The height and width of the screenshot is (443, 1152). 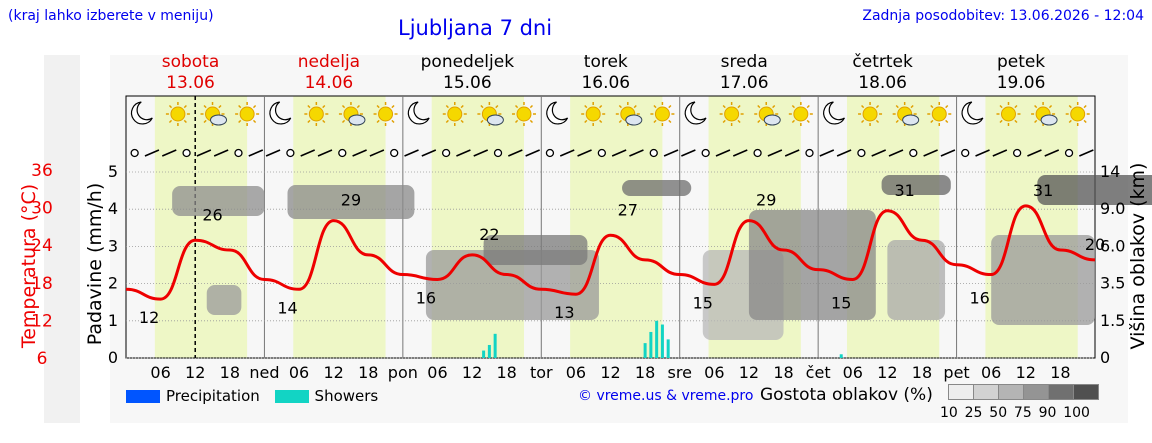 What do you see at coordinates (1110, 171) in the screenshot?
I see `cloud-tick-label: 14` at bounding box center [1110, 171].